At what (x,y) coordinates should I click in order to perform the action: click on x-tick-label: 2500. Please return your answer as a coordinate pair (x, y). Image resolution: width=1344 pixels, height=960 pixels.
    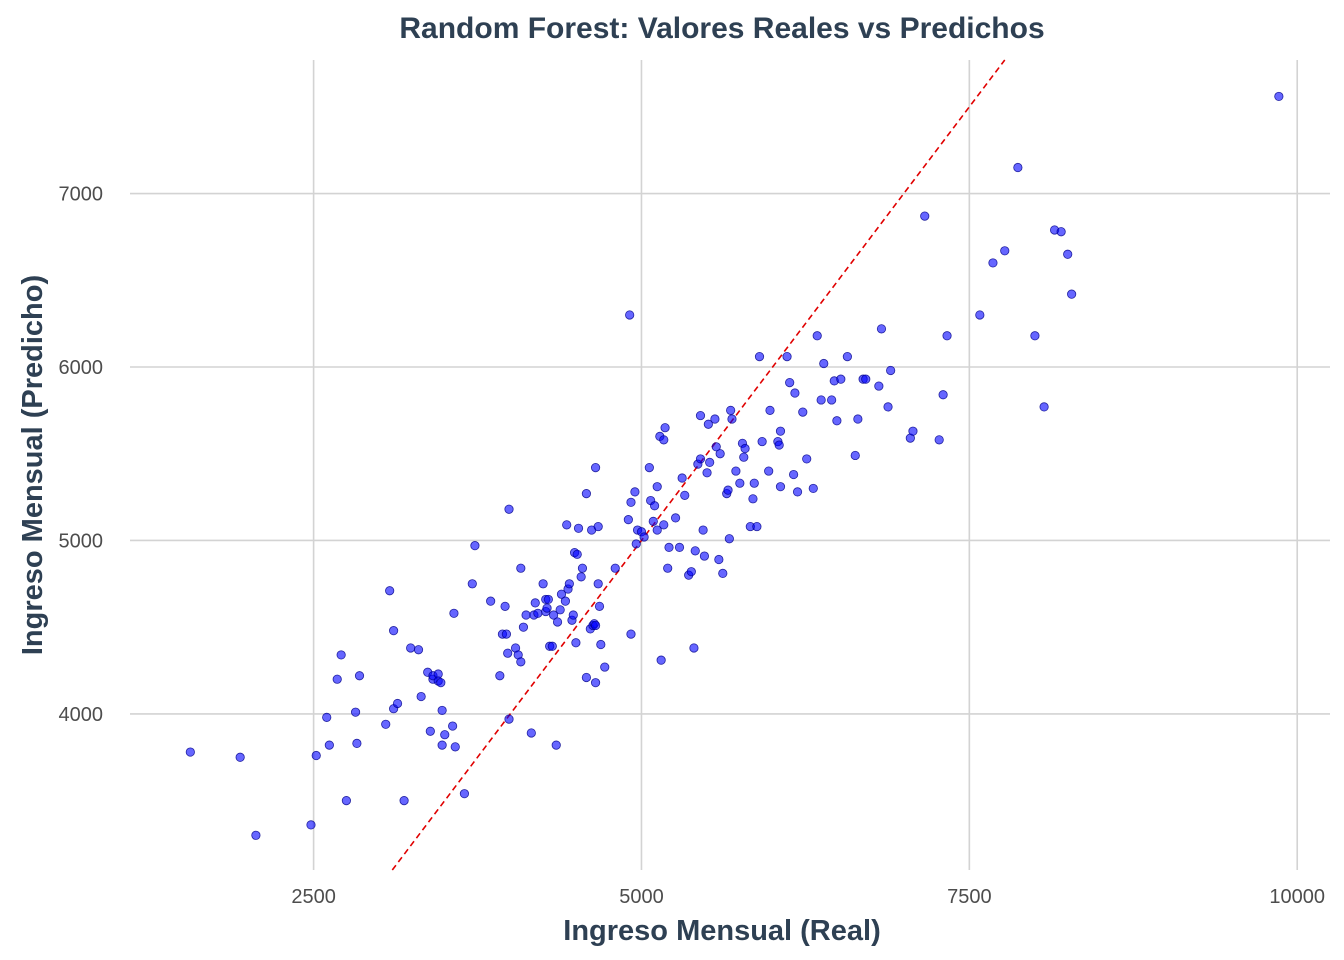
    Looking at the image, I should click on (313, 897).